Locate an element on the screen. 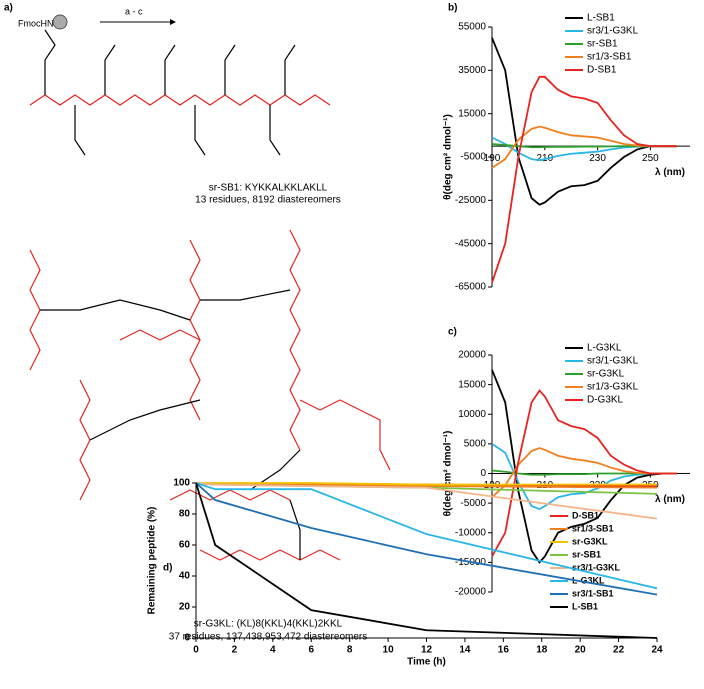  panel-label: b) is located at coordinates (452, 8).